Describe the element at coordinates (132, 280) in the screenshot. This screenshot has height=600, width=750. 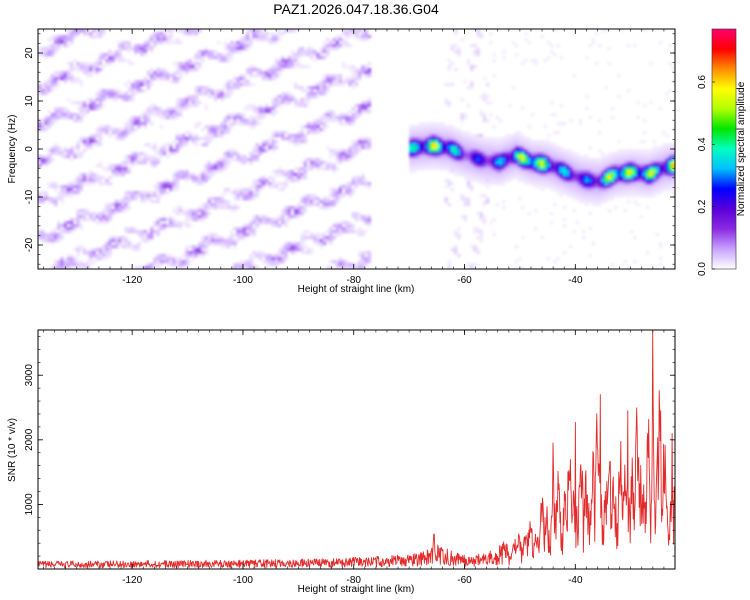
I see `x-tick-label: -120` at that location.